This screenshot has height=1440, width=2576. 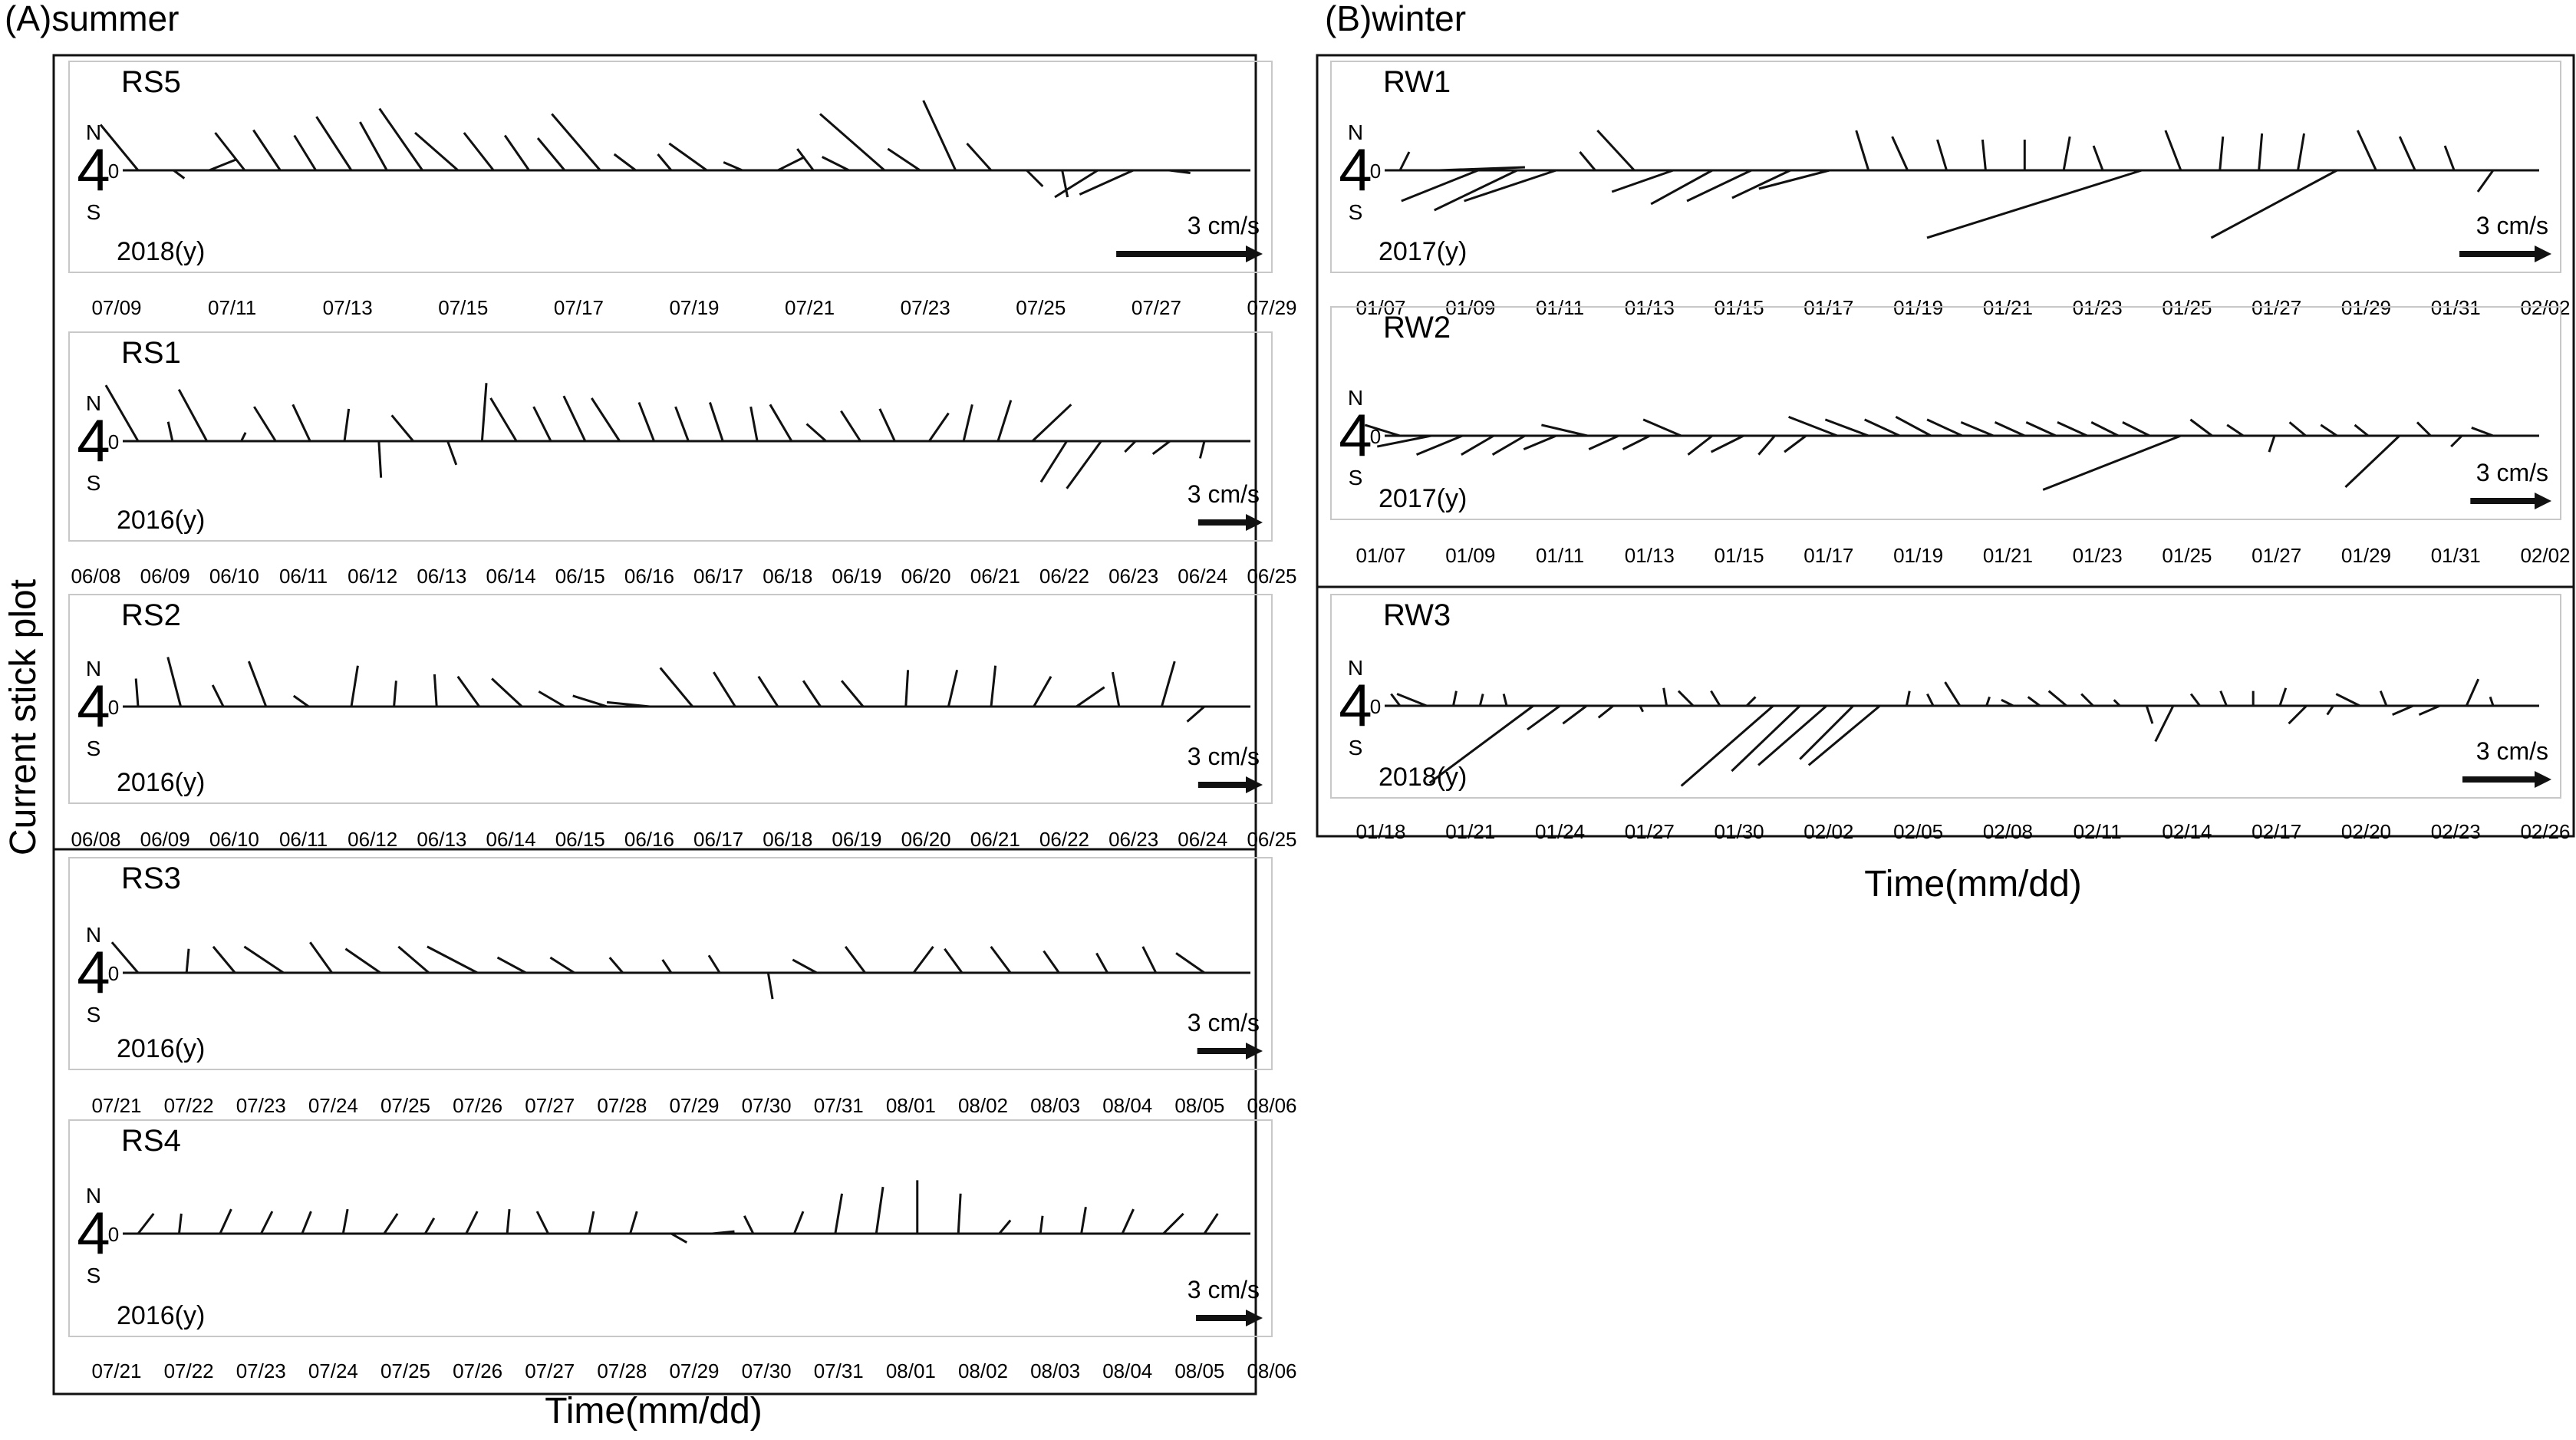 I want to click on panel-group-frame, so click(x=1945, y=711).